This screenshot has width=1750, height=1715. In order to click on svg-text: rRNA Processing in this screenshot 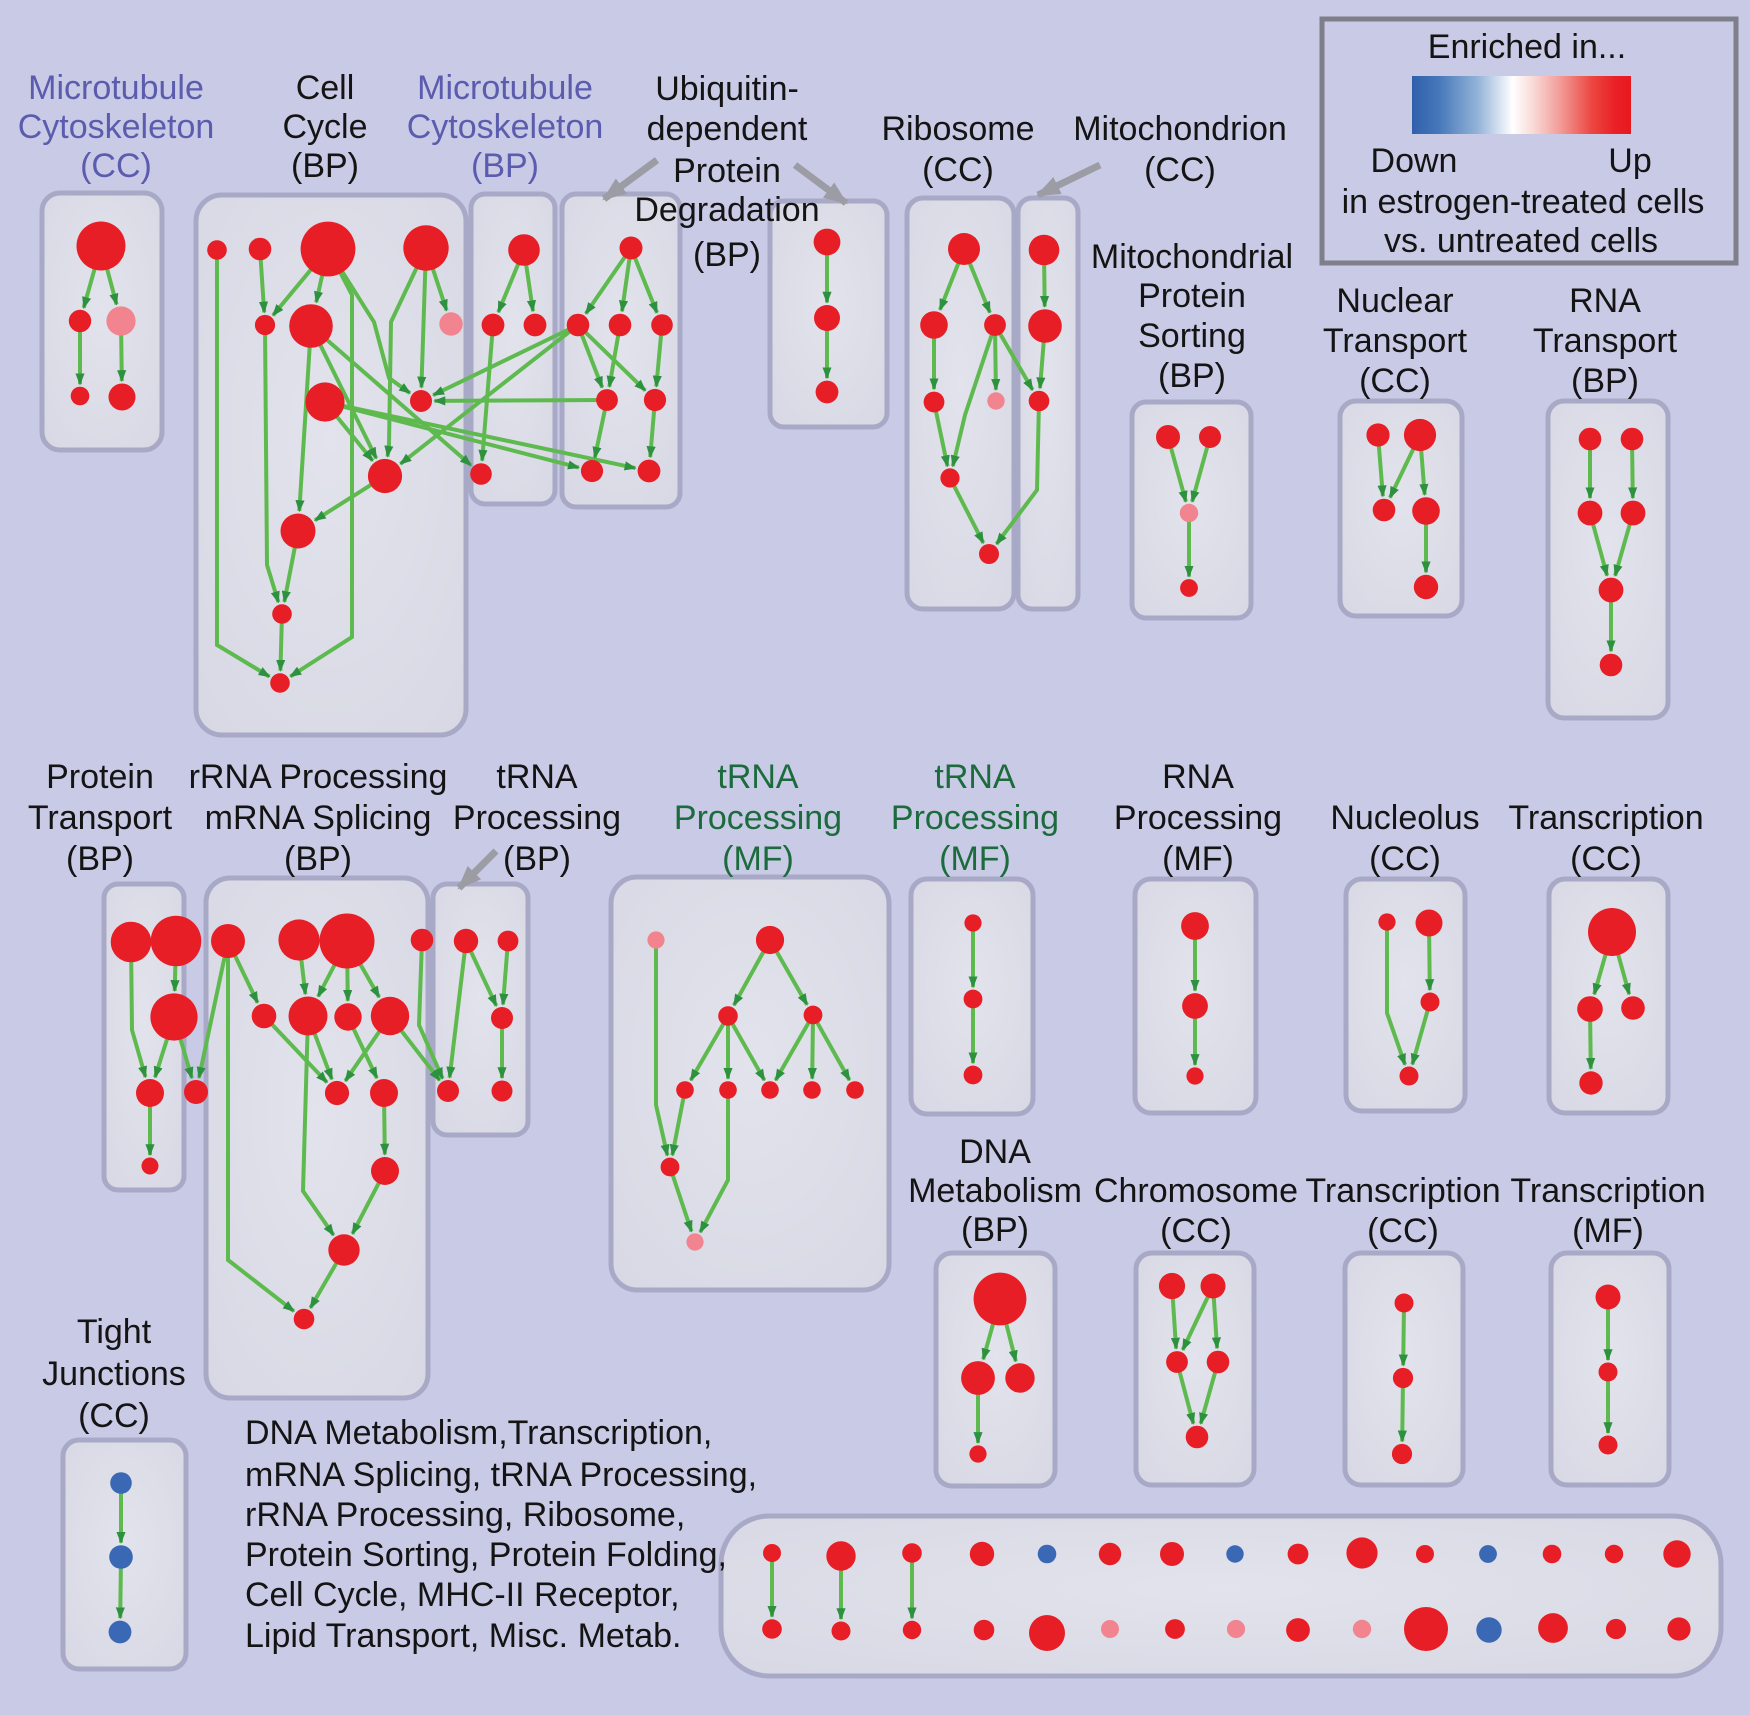, I will do `click(318, 777)`.